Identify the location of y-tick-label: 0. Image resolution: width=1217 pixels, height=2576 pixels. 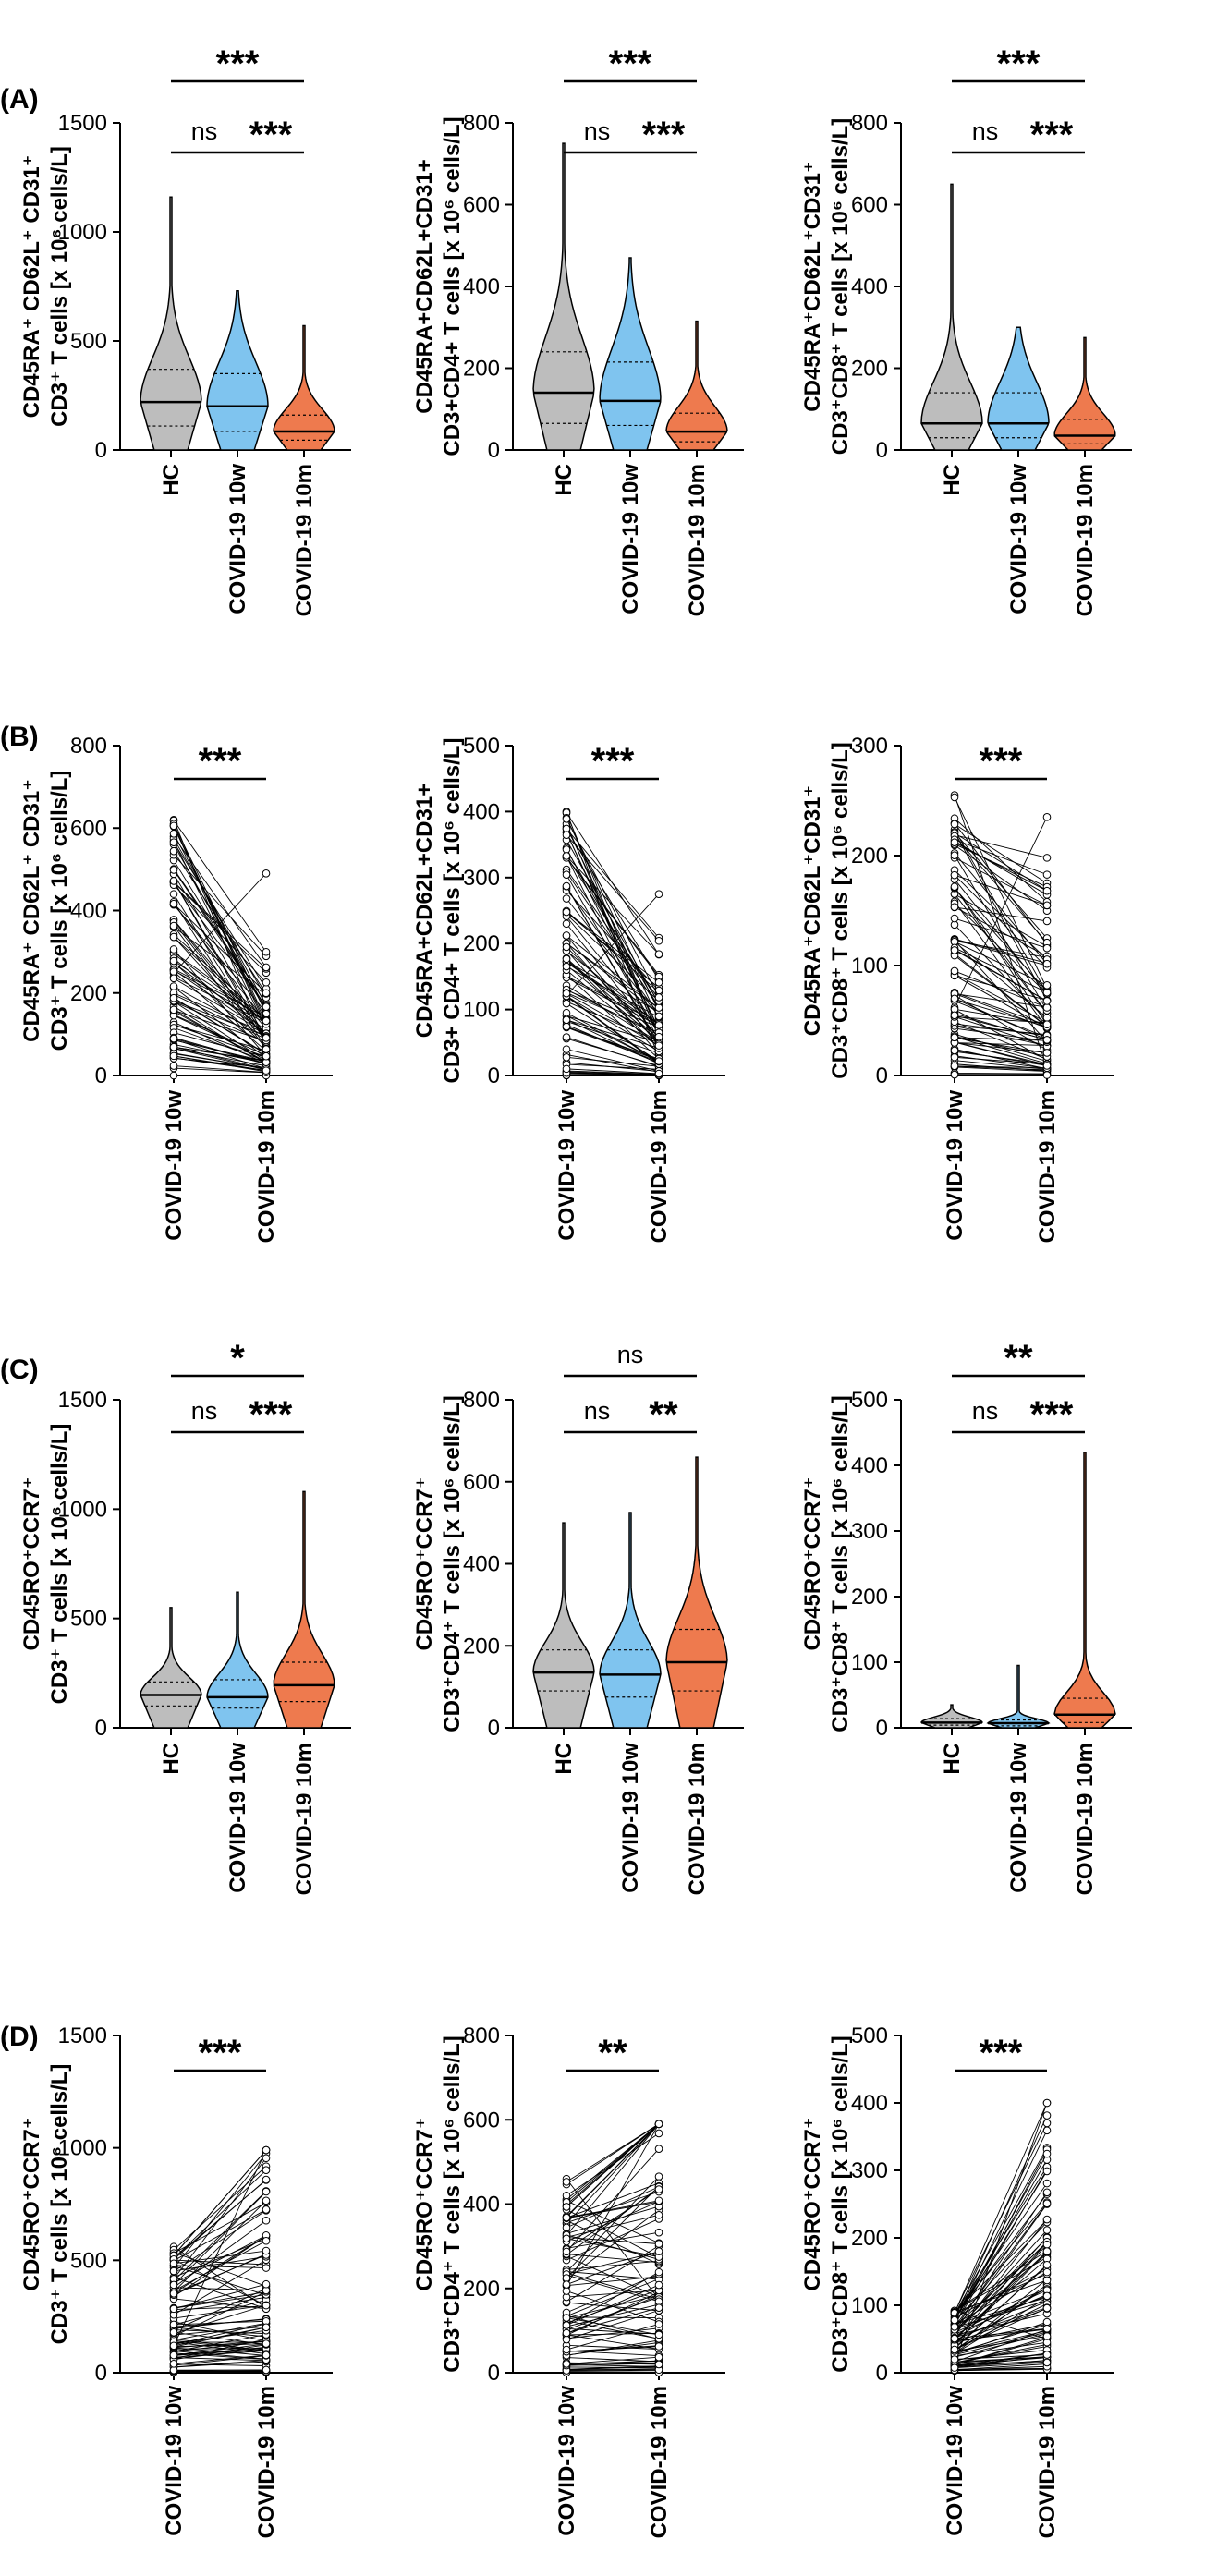
(882, 2373).